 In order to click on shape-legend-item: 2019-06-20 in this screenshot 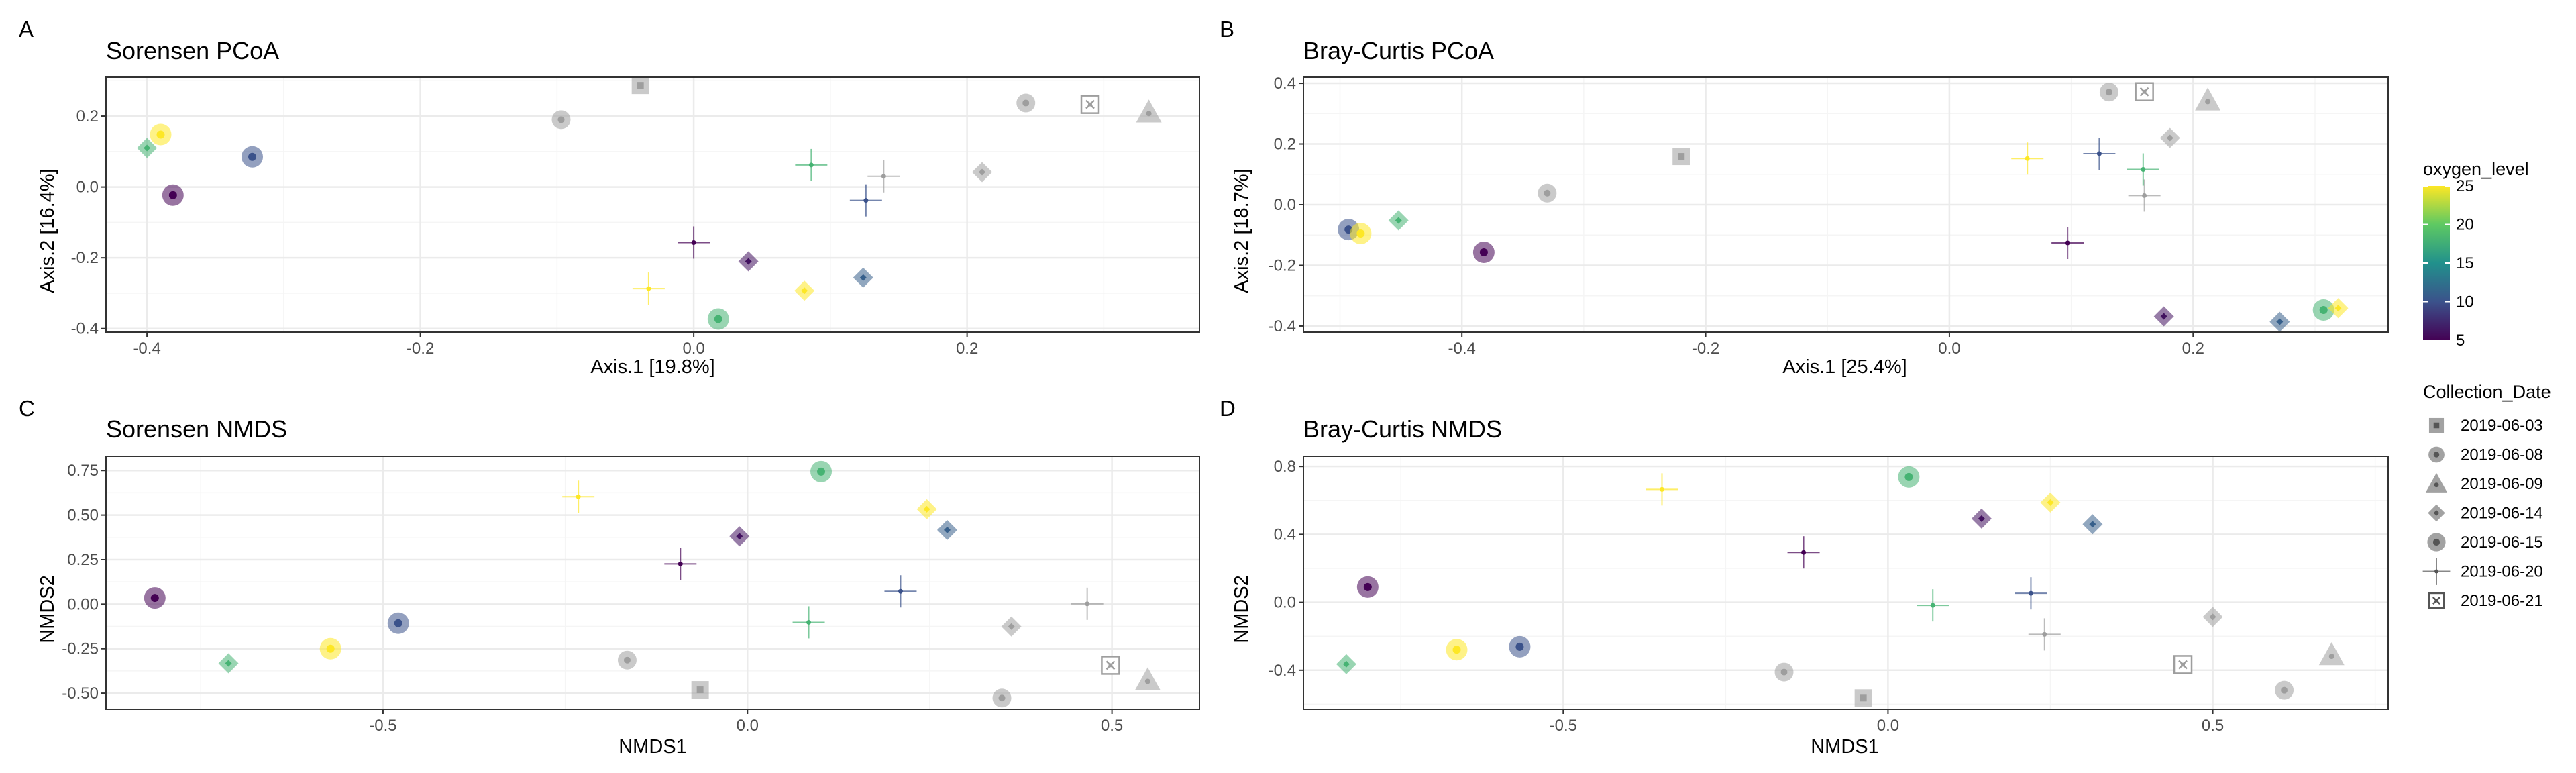, I will do `click(2482, 571)`.